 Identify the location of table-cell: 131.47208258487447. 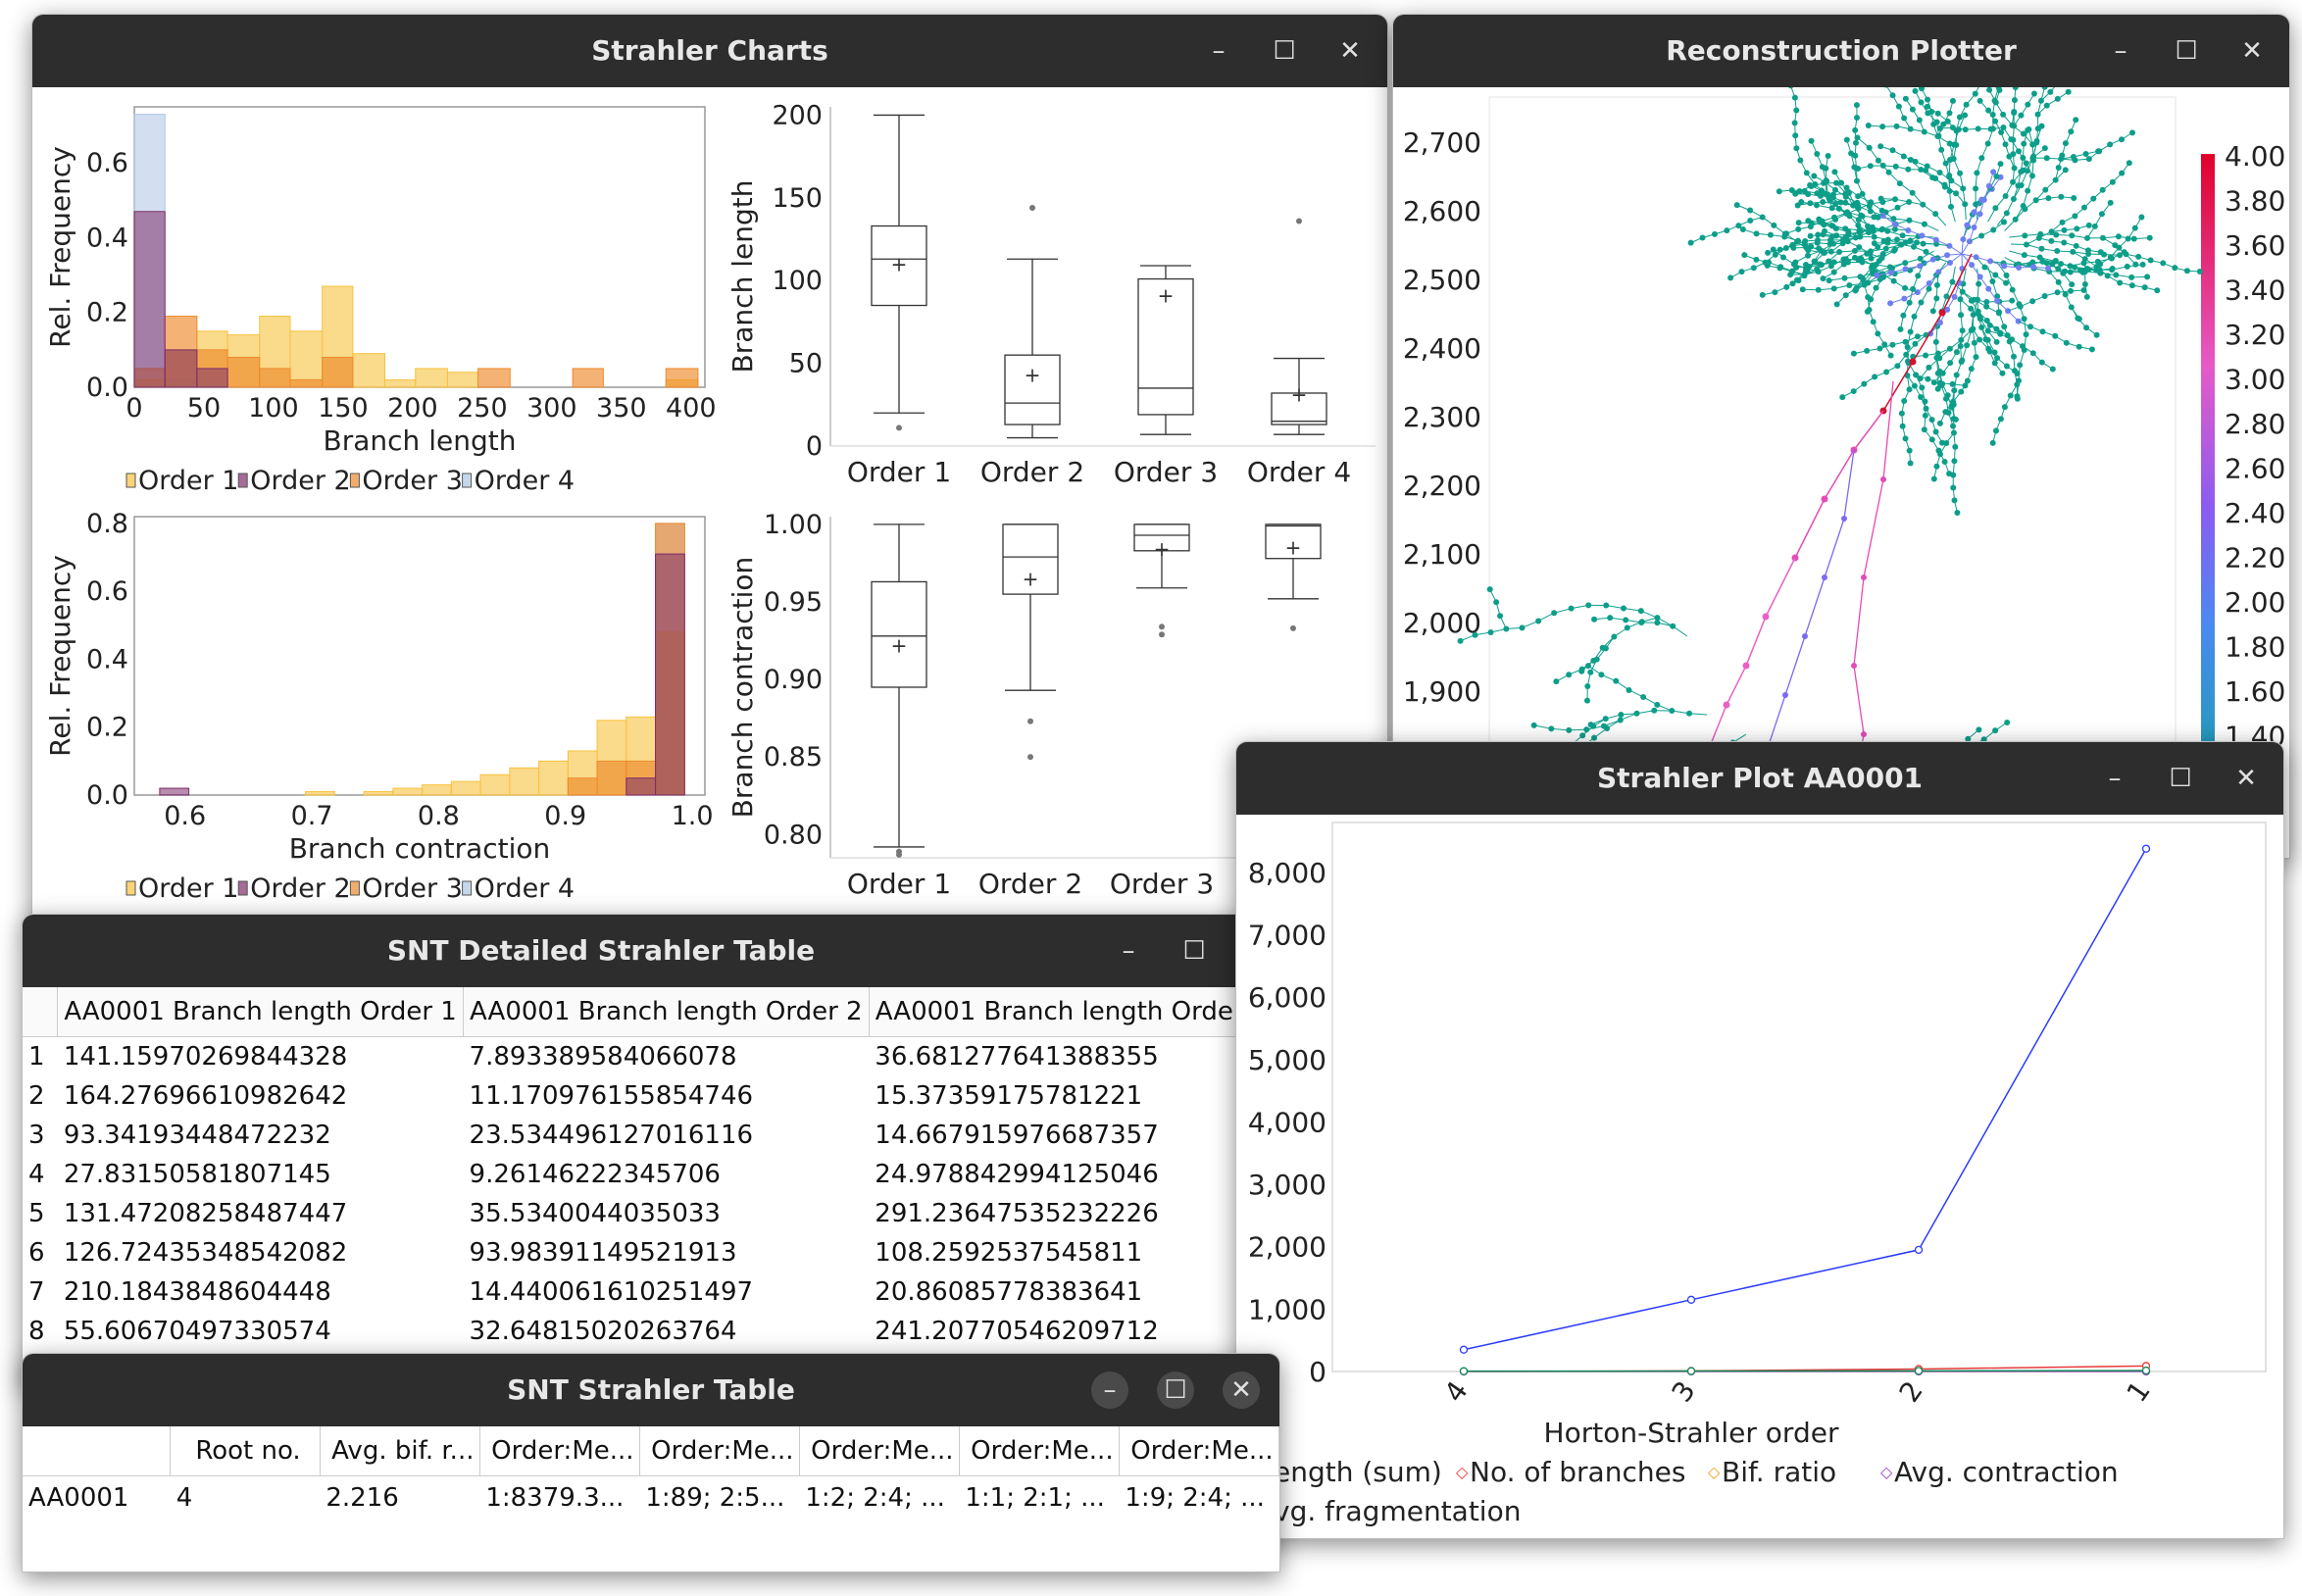
(205, 1213).